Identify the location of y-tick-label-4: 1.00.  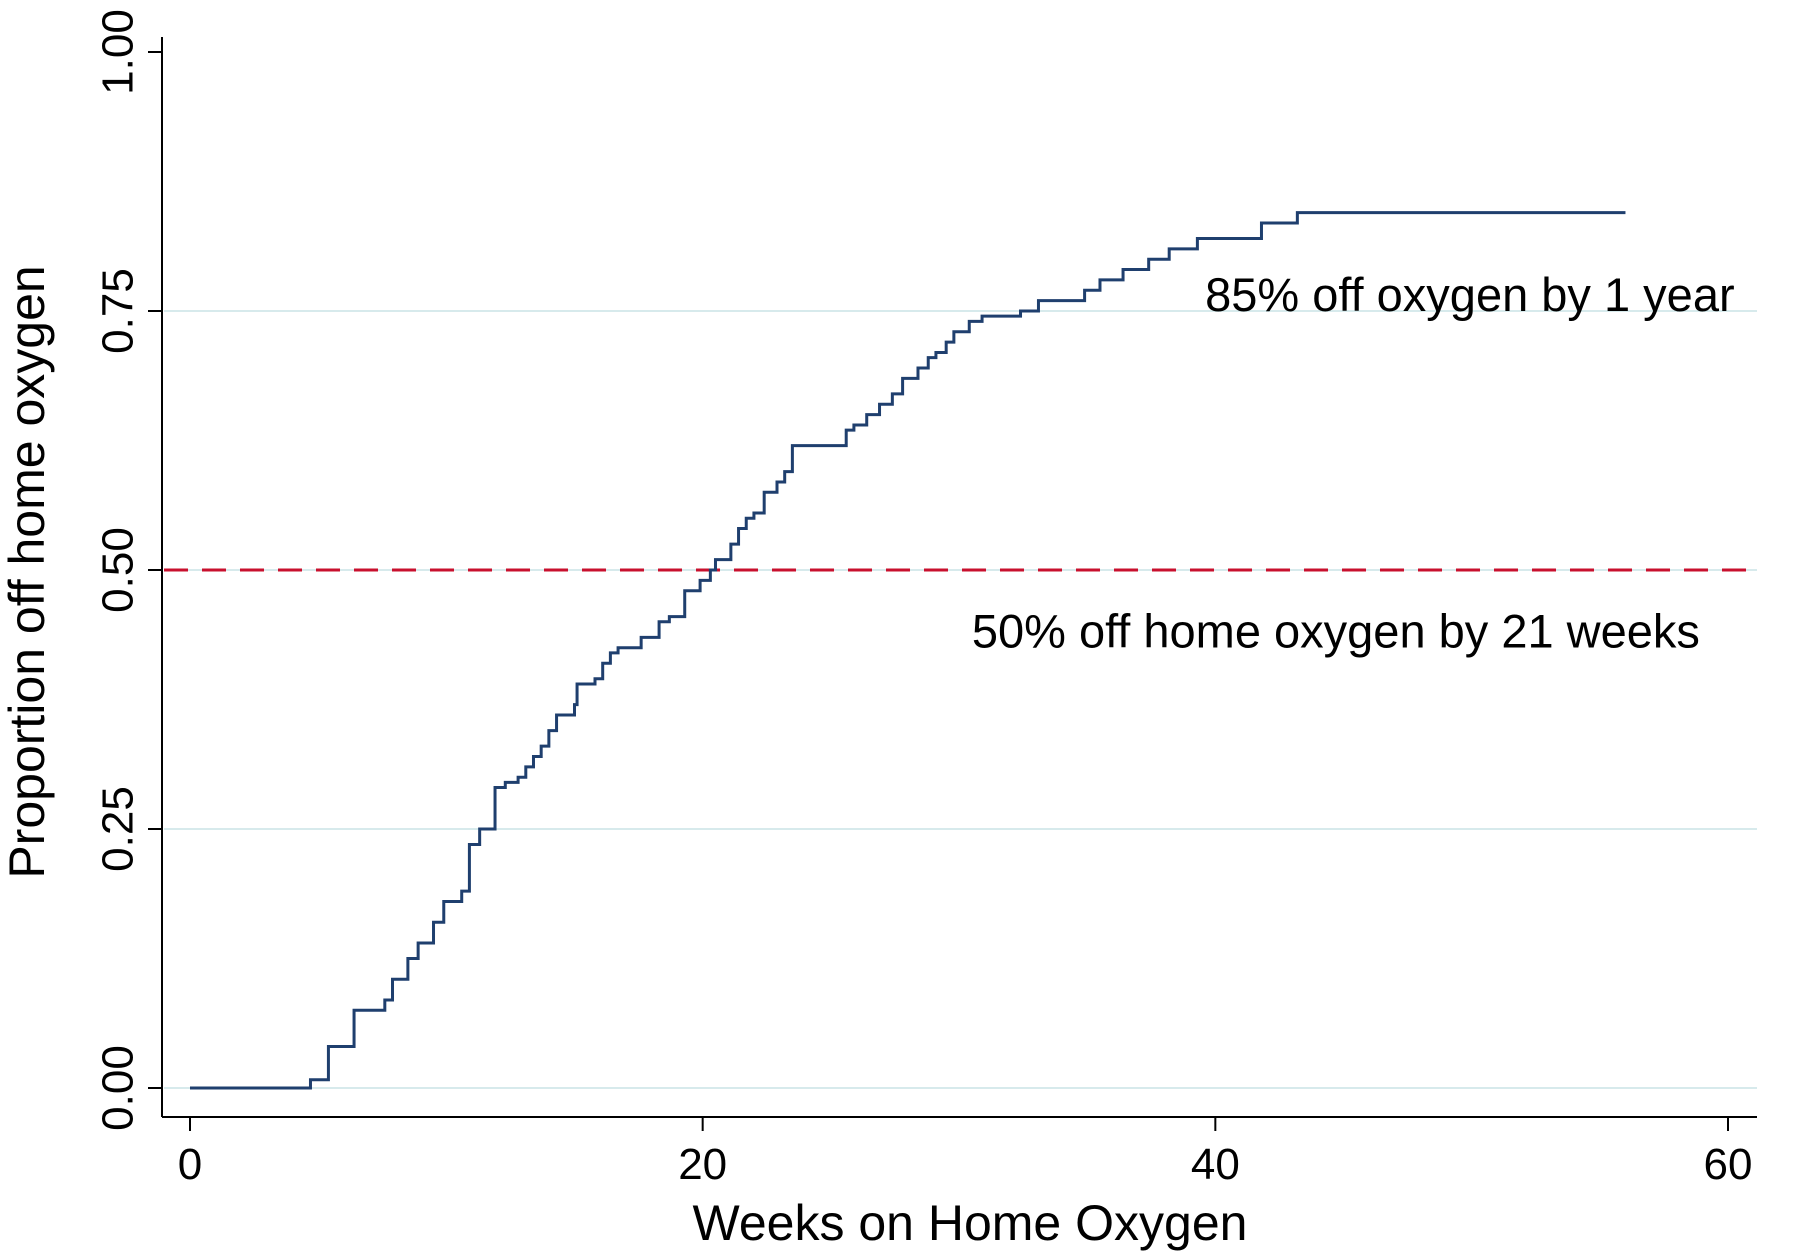
(118, 52).